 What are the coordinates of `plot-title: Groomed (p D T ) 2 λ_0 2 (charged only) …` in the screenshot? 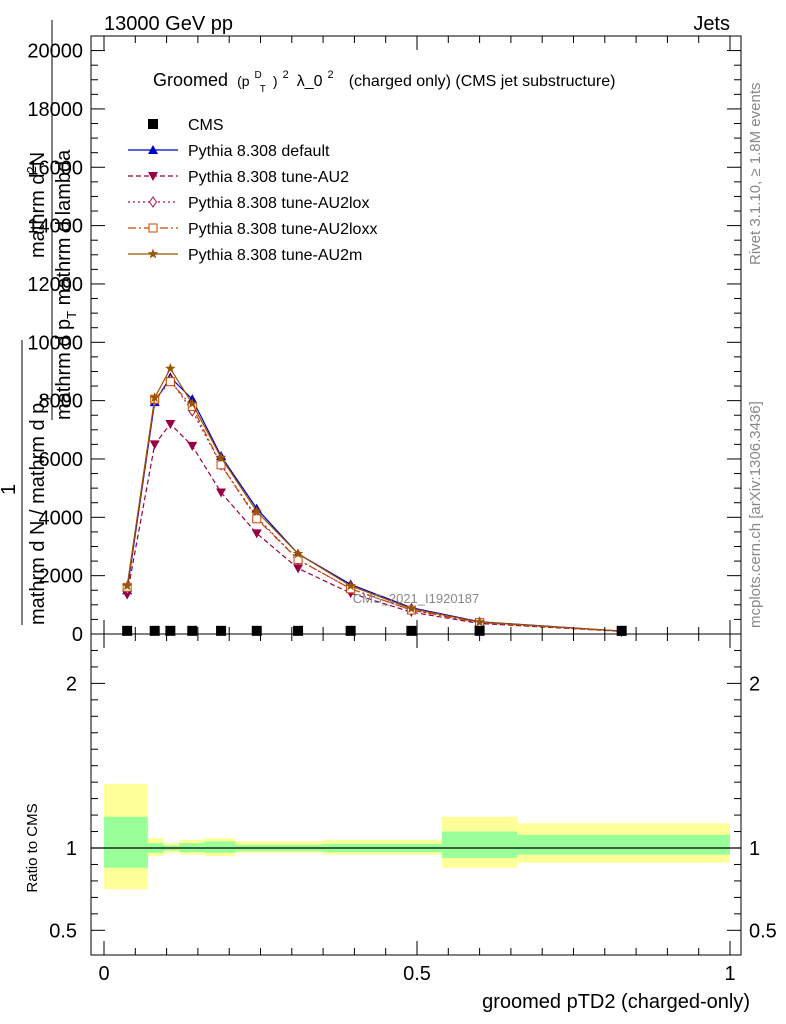 It's located at (384, 79).